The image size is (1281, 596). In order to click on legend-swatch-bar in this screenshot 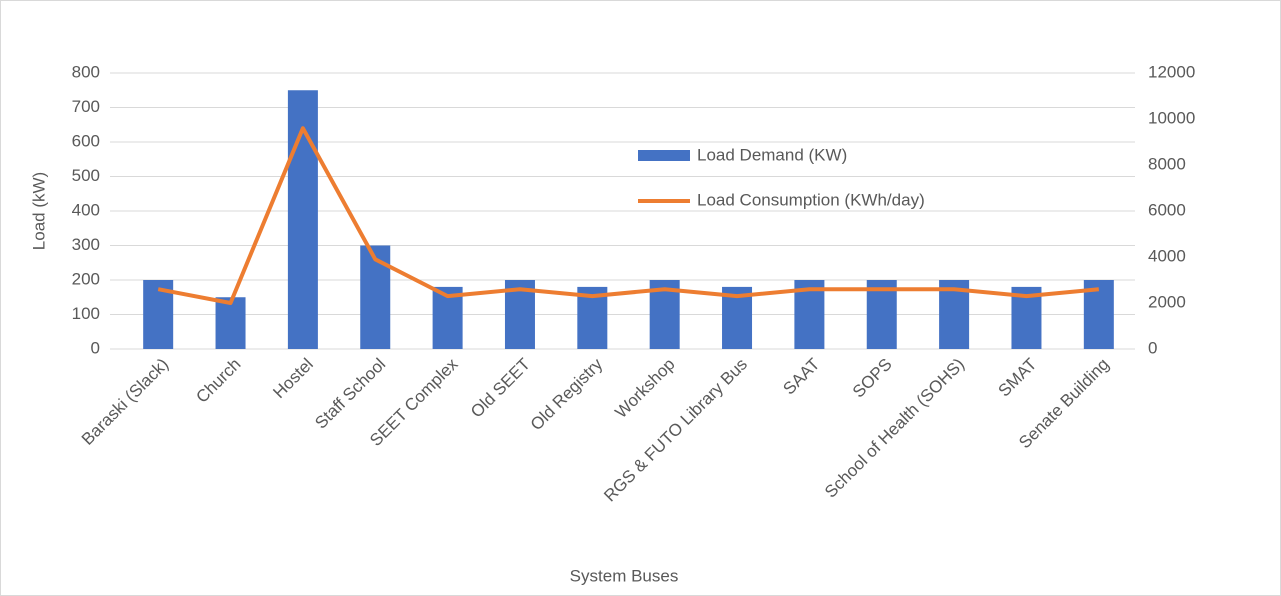, I will do `click(664, 155)`.